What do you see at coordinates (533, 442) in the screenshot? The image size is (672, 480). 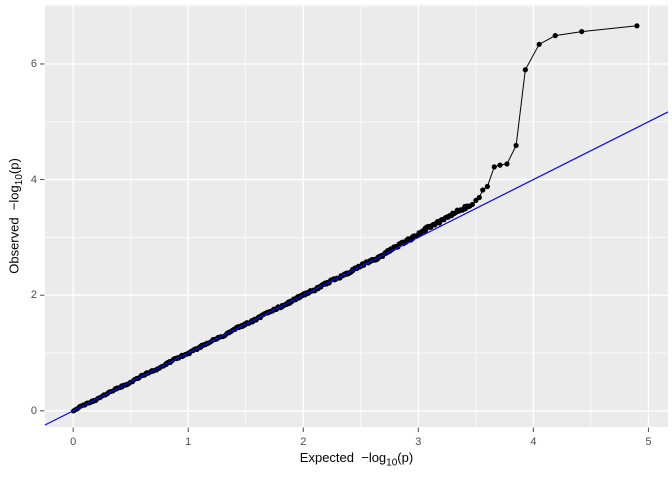 I see `x-tick-label: 4` at bounding box center [533, 442].